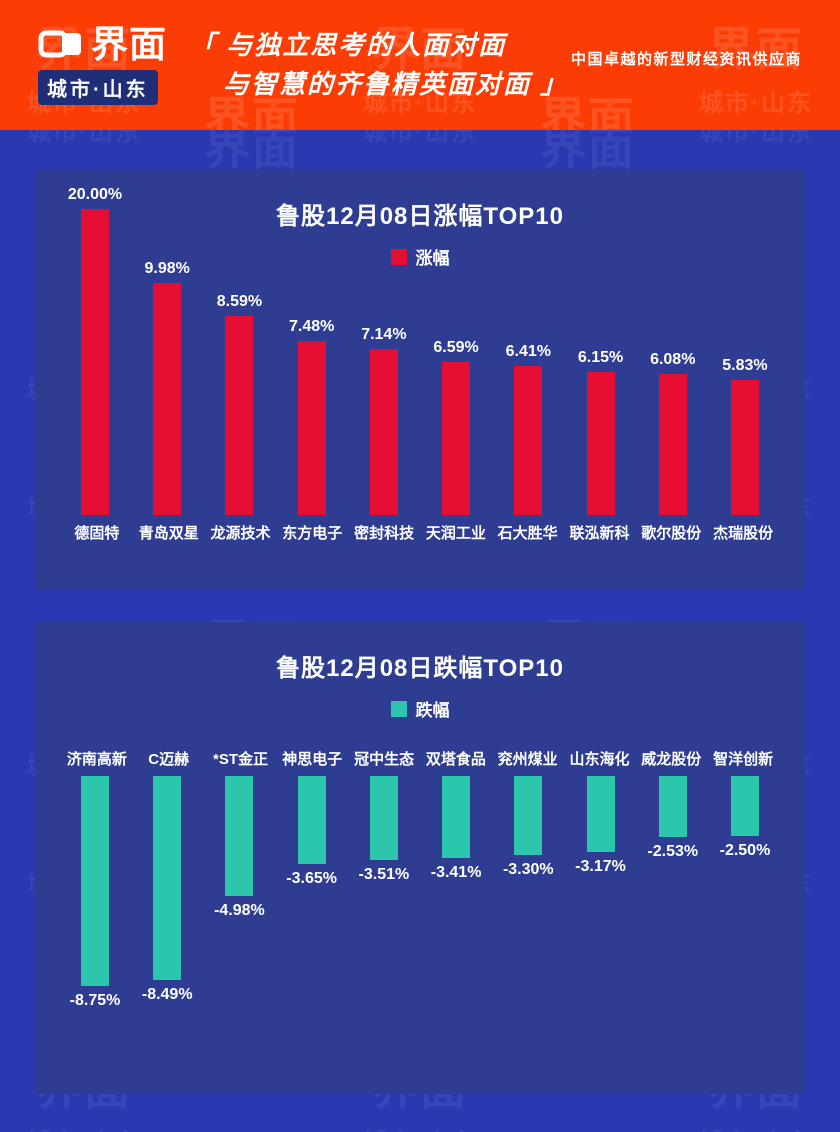 The height and width of the screenshot is (1132, 840). Describe the element at coordinates (240, 533) in the screenshot. I see `bar-category-label: 龙源技术` at that location.